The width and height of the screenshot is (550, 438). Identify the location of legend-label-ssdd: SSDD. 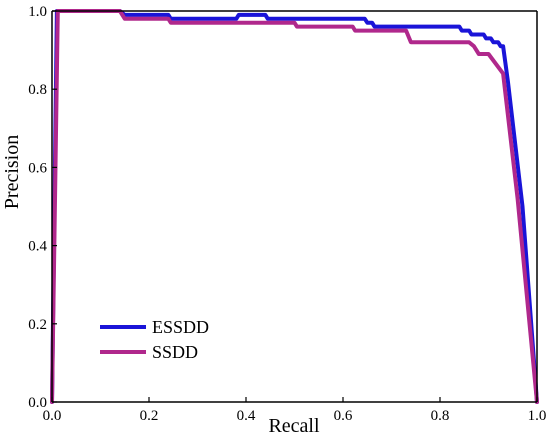
(175, 352).